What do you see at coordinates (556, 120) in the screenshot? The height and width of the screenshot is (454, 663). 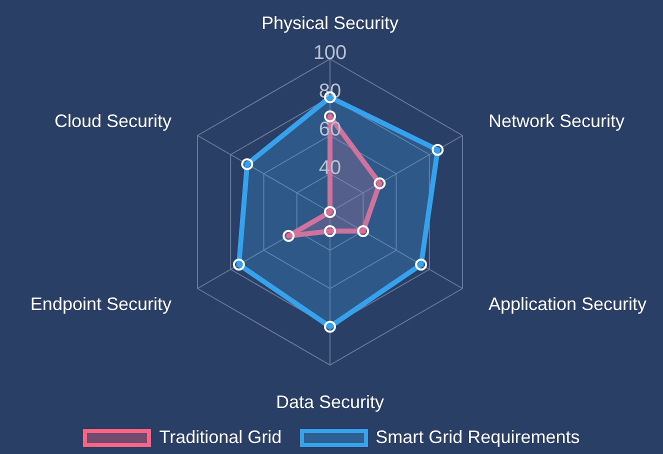 I see `spoke-label: Network Security` at bounding box center [556, 120].